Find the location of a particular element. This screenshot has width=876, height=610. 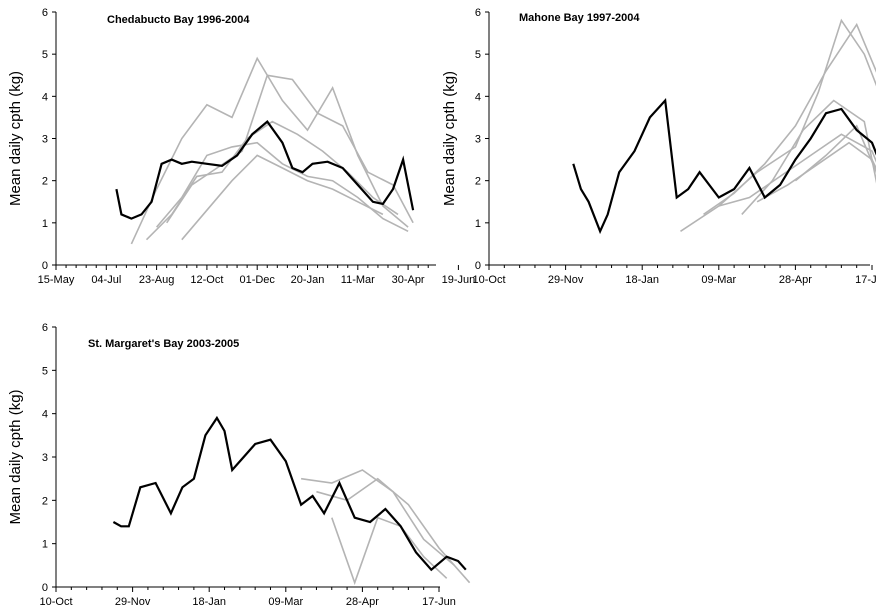

x-tick-label: 19-Jun is located at coordinates (459, 280).